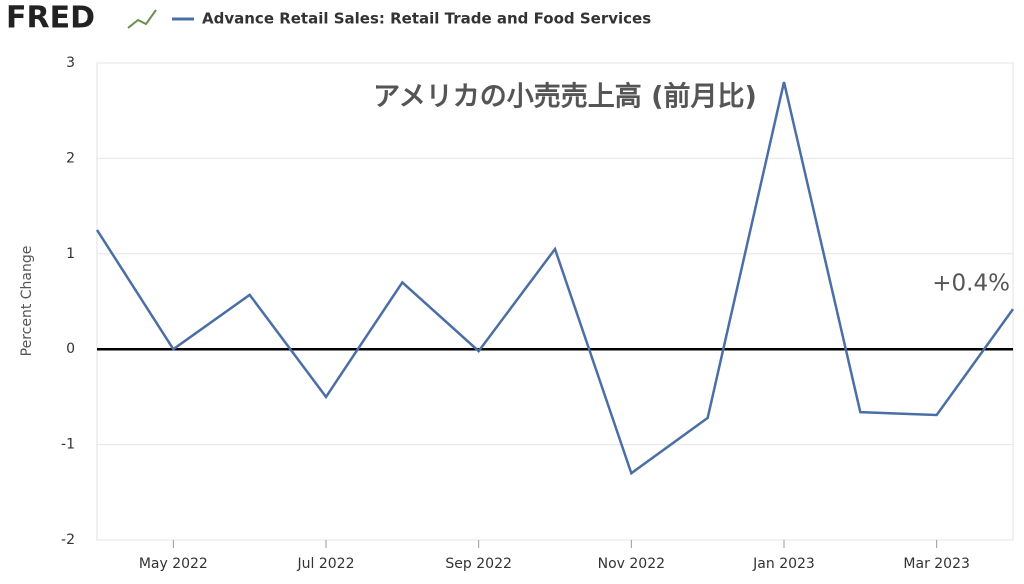 Image resolution: width=1024 pixels, height=584 pixels. Describe the element at coordinates (50, 18) in the screenshot. I see `logo: FRED` at that location.